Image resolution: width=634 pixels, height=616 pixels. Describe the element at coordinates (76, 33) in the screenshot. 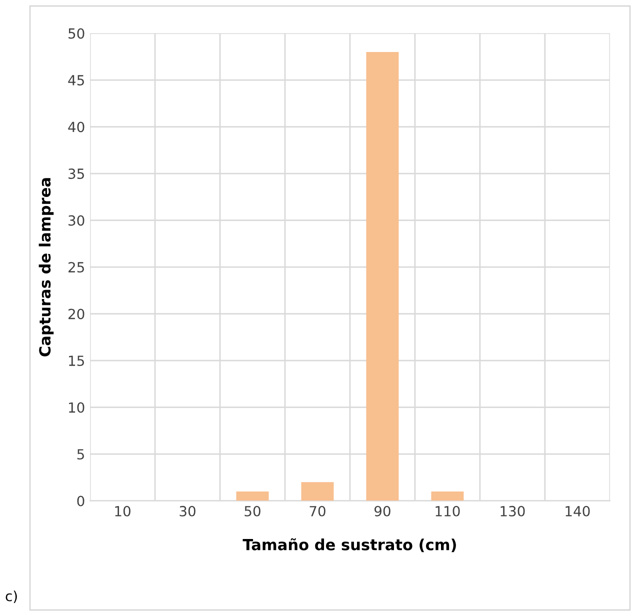

I see `y-tick-label: 50` at that location.